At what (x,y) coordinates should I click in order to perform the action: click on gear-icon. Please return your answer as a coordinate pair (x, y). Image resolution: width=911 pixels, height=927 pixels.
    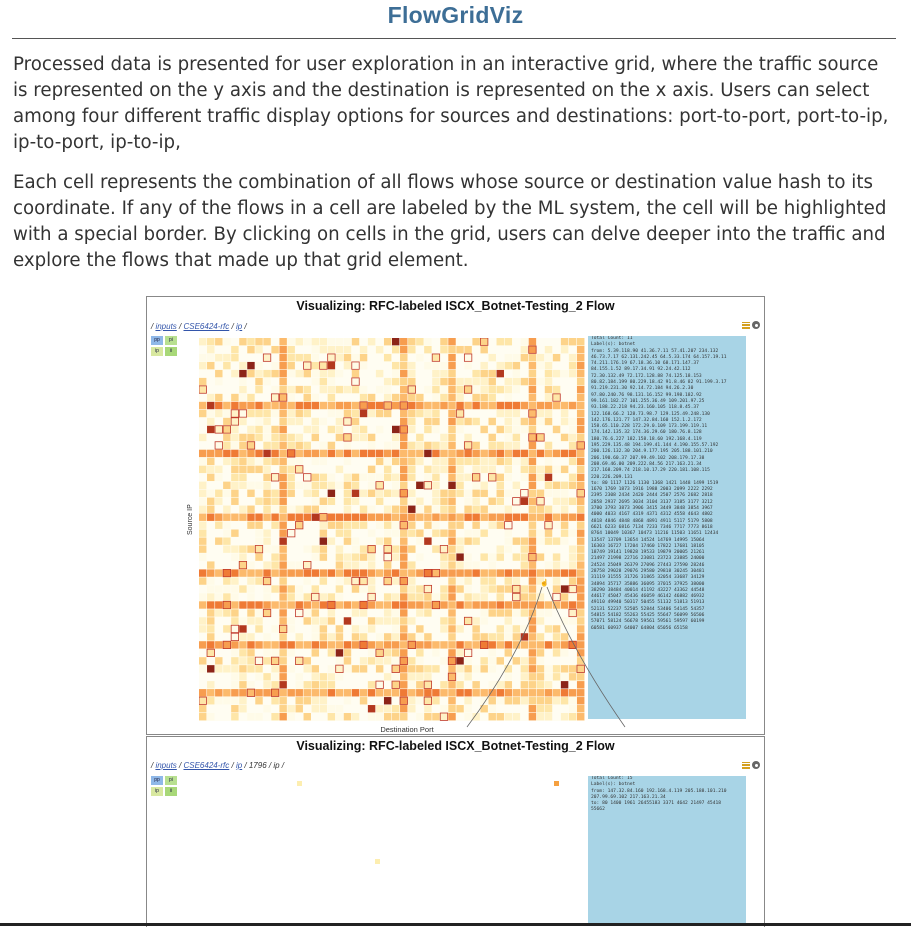
    Looking at the image, I should click on (756, 765).